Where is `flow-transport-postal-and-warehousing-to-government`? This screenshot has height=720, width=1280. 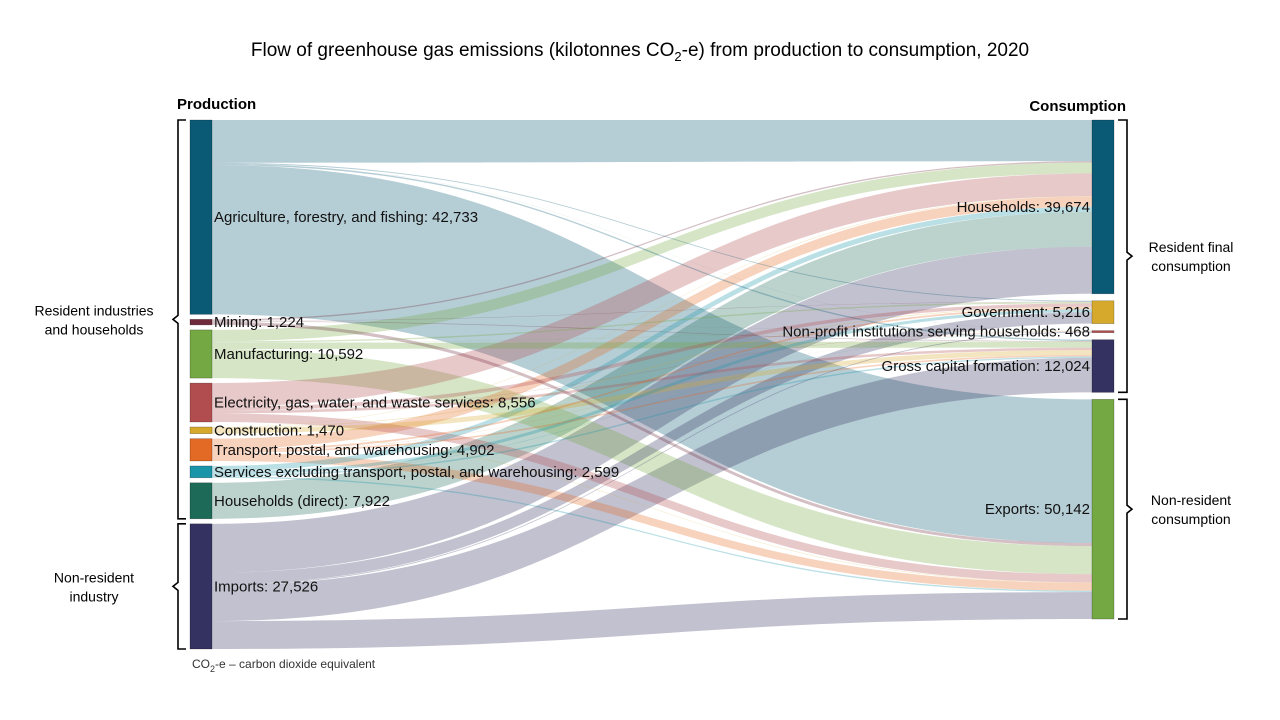 flow-transport-postal-and-warehousing-to-government is located at coordinates (652, 379).